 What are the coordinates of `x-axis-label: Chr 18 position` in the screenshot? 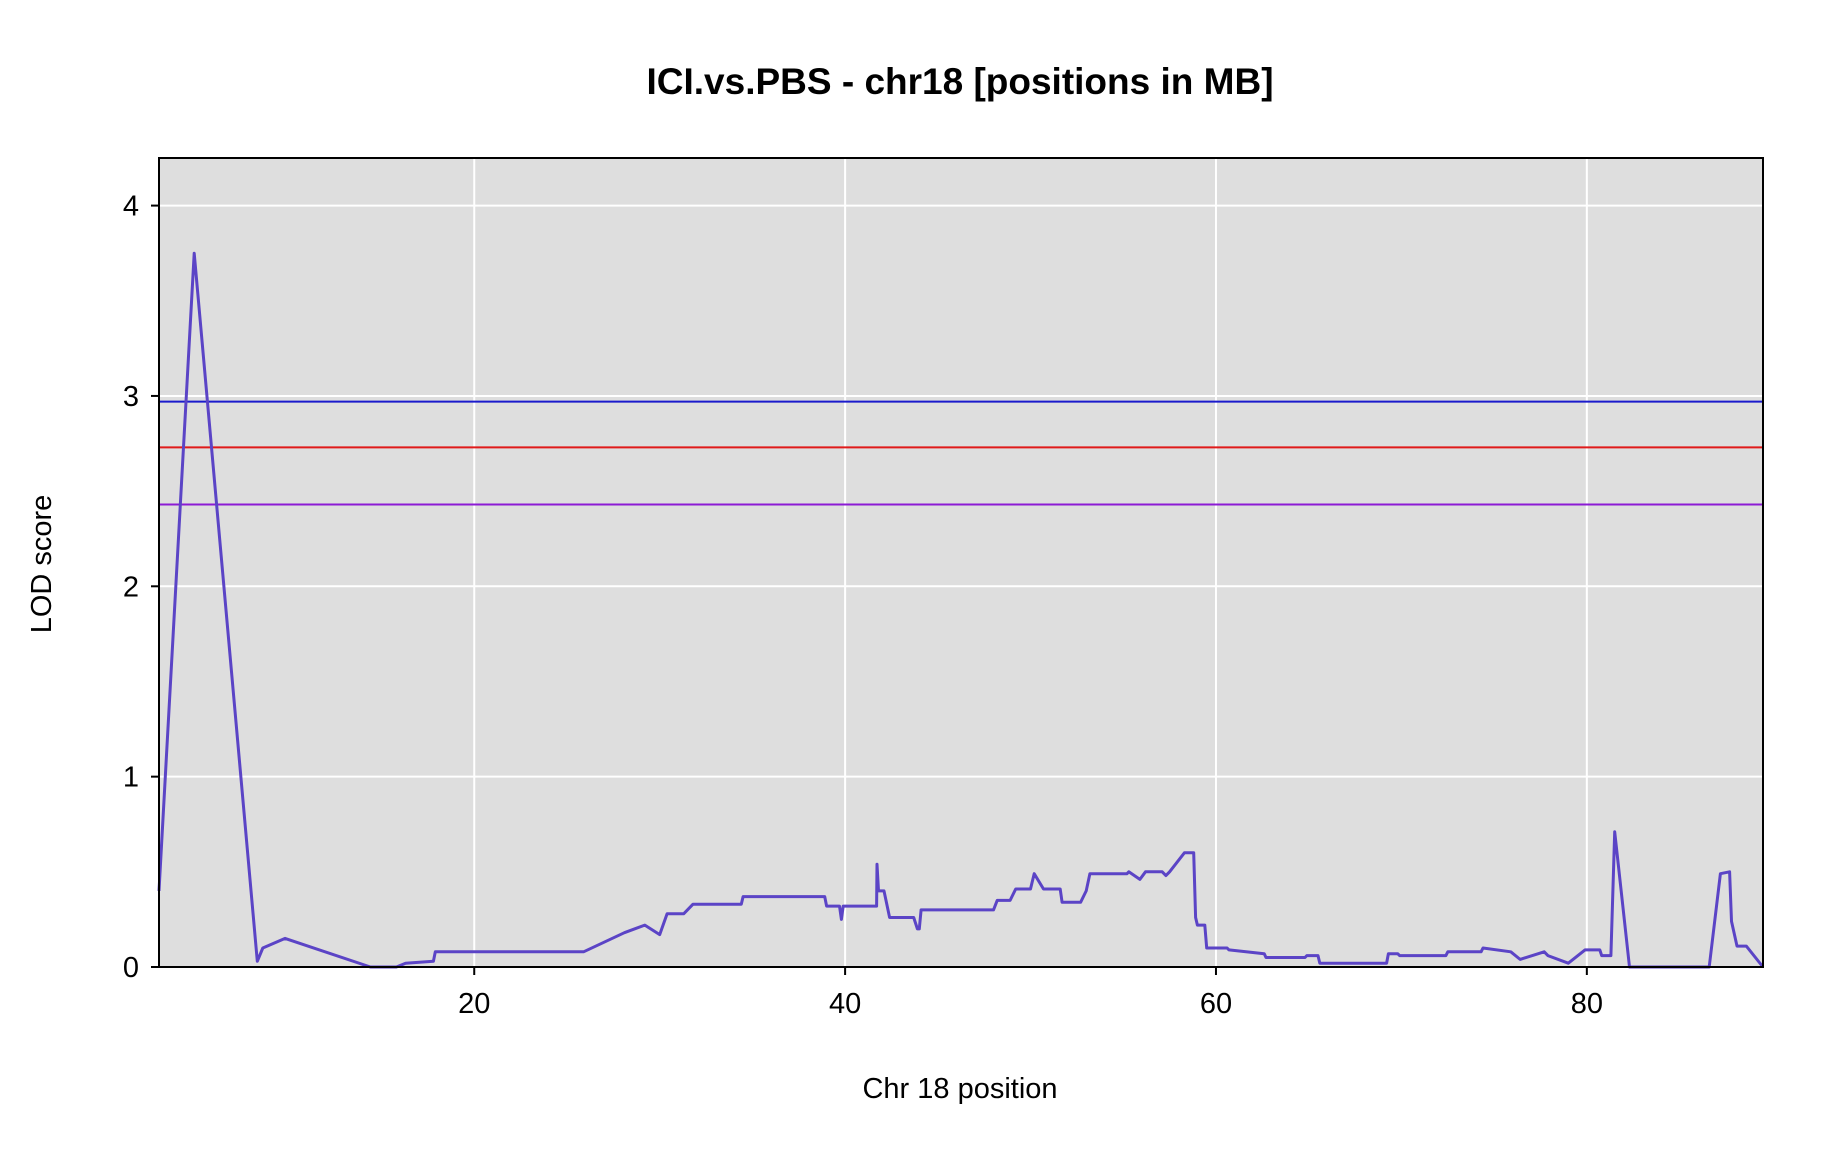 It's located at (959, 1089).